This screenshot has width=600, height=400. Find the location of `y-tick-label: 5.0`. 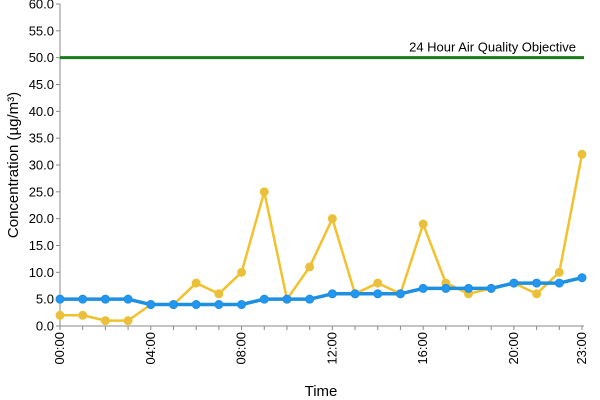

y-tick-label: 5.0 is located at coordinates (45, 299).